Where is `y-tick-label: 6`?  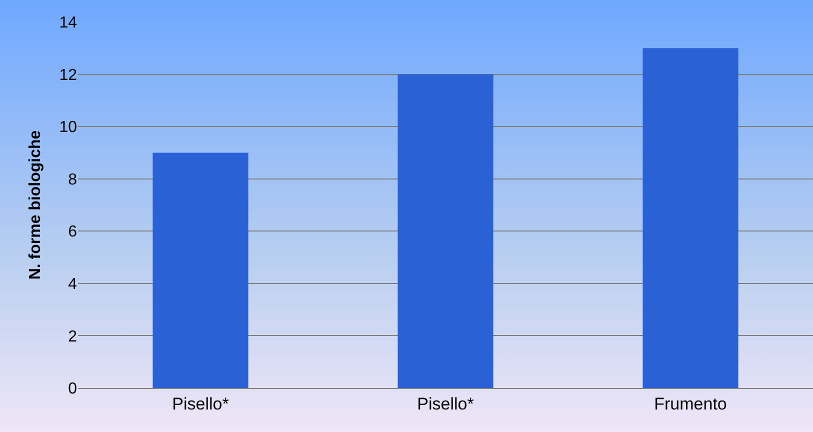 y-tick-label: 6 is located at coordinates (73, 232).